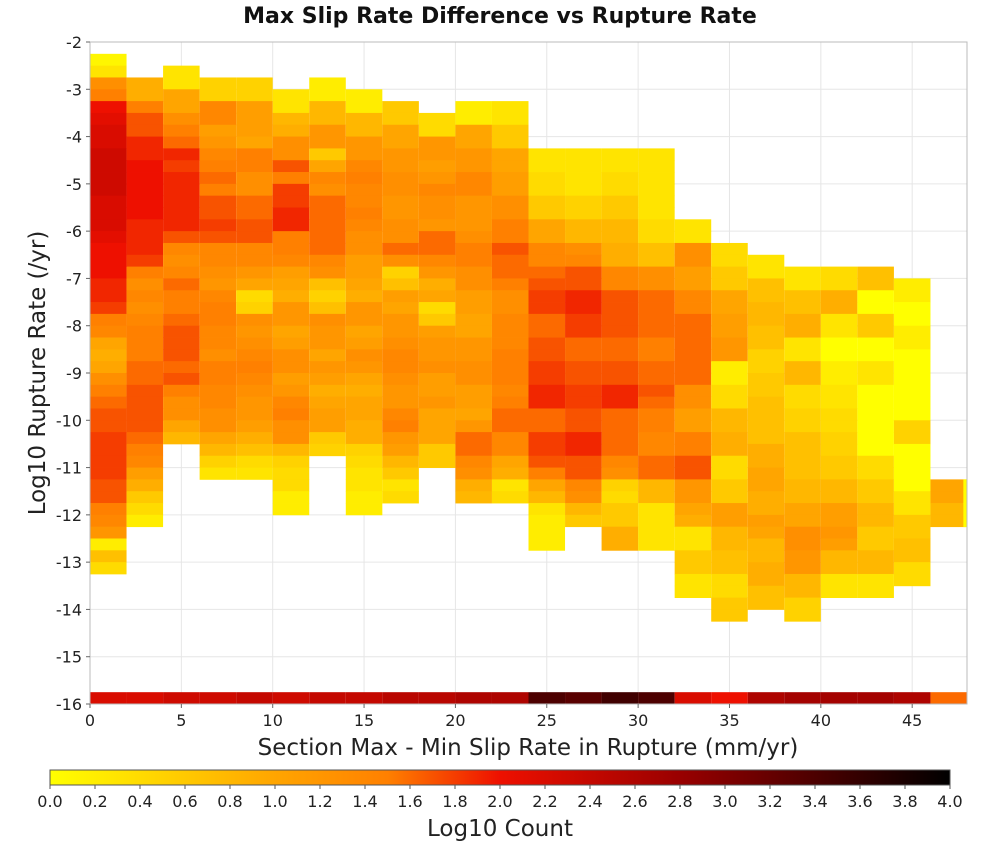  What do you see at coordinates (181, 720) in the screenshot?
I see `x-tick-label: 5` at bounding box center [181, 720].